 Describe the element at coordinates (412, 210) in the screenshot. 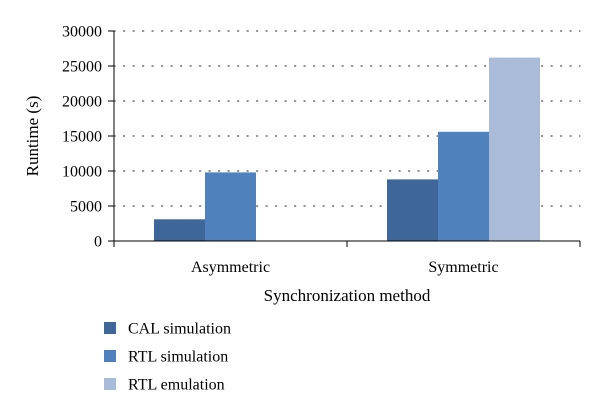

I see `bar-cal-simulation-symmetric` at that location.